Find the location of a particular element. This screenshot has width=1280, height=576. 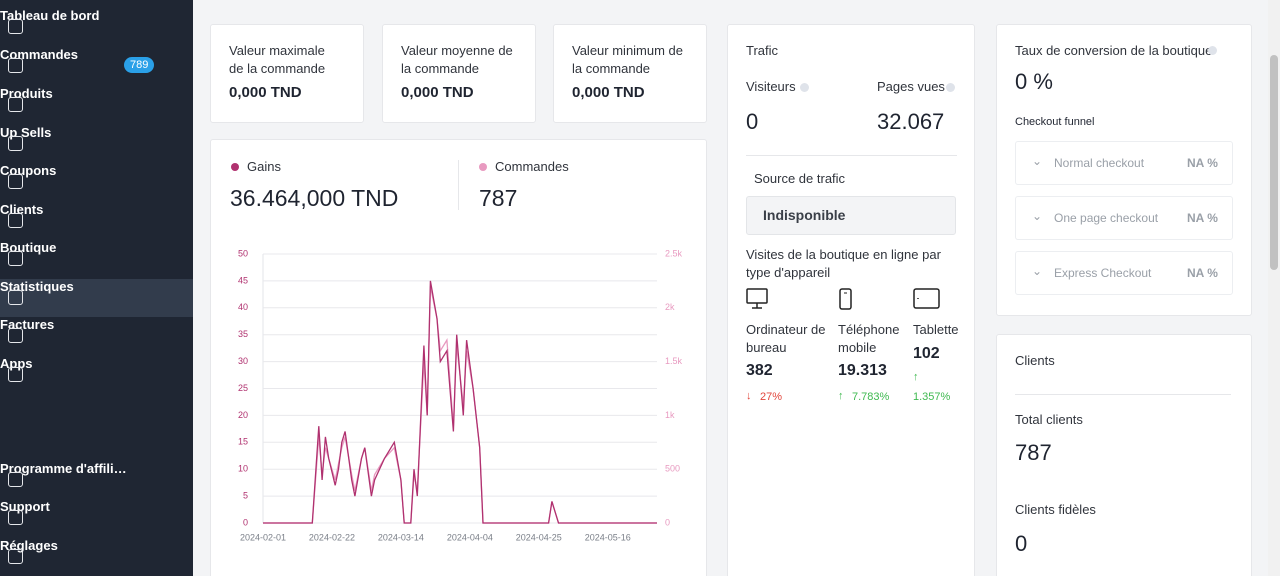

funnel-label: One page checkout is located at coordinates (1106, 218).